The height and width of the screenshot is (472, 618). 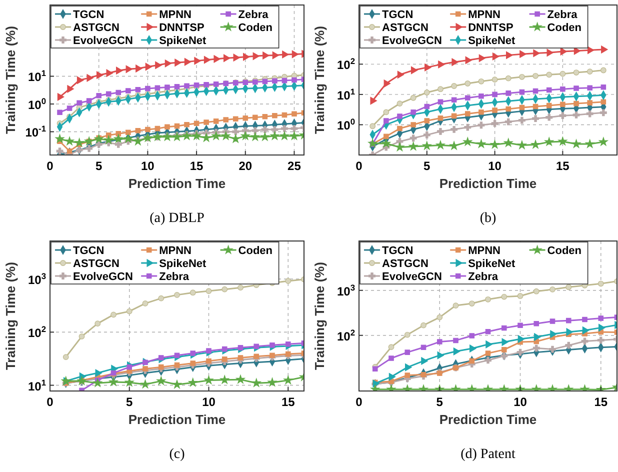 What do you see at coordinates (488, 218) in the screenshot?
I see `text: (b)` at bounding box center [488, 218].